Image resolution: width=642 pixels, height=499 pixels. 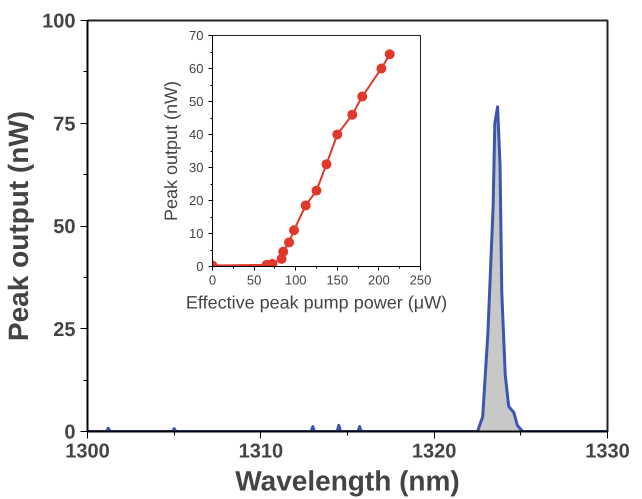 I want to click on x-tick-label: 1310, so click(x=261, y=451).